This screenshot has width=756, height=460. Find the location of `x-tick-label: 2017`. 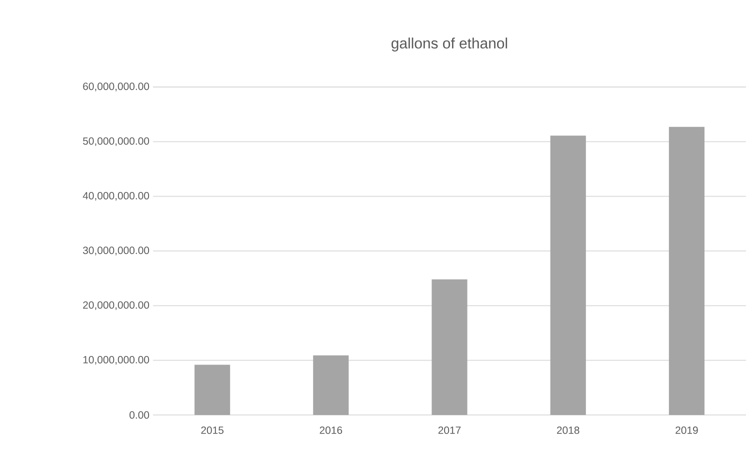

x-tick-label: 2017 is located at coordinates (449, 430).